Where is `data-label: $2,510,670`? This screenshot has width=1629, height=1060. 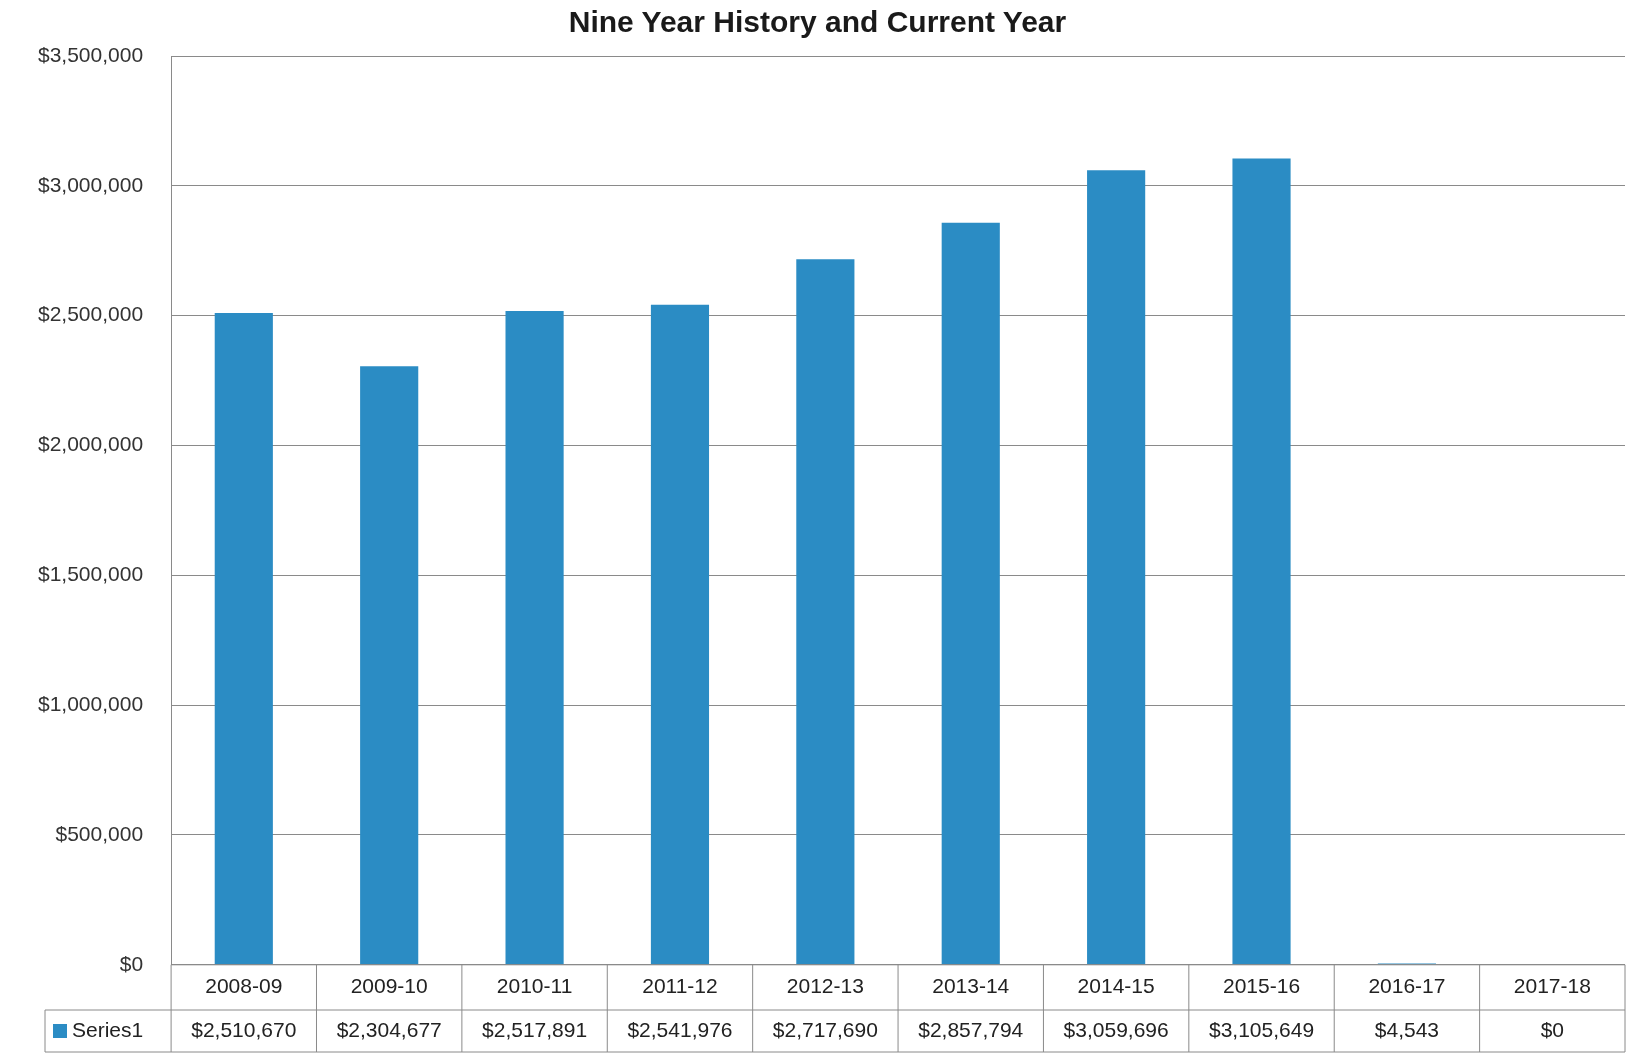 data-label: $2,510,670 is located at coordinates (244, 1029).